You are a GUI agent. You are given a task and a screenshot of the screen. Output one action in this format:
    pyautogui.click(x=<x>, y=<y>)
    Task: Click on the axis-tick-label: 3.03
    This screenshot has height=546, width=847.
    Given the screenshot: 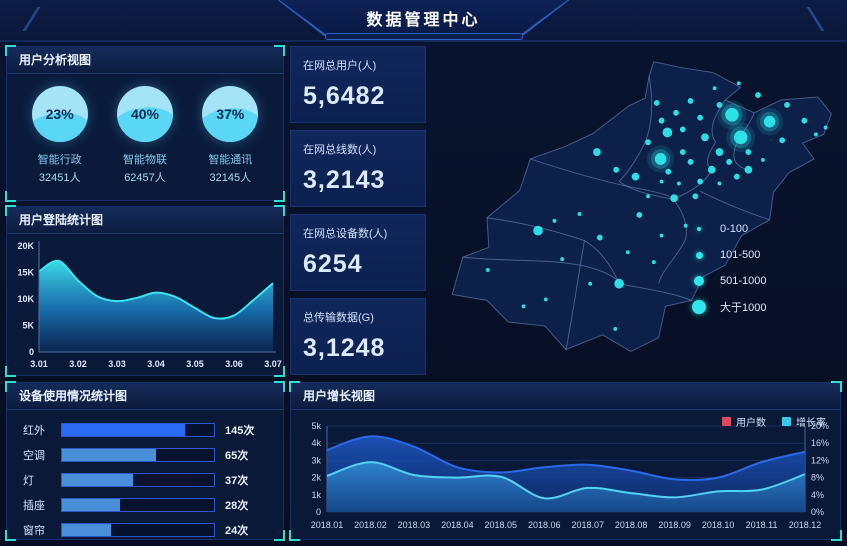 What is the action you would take?
    pyautogui.click(x=117, y=364)
    